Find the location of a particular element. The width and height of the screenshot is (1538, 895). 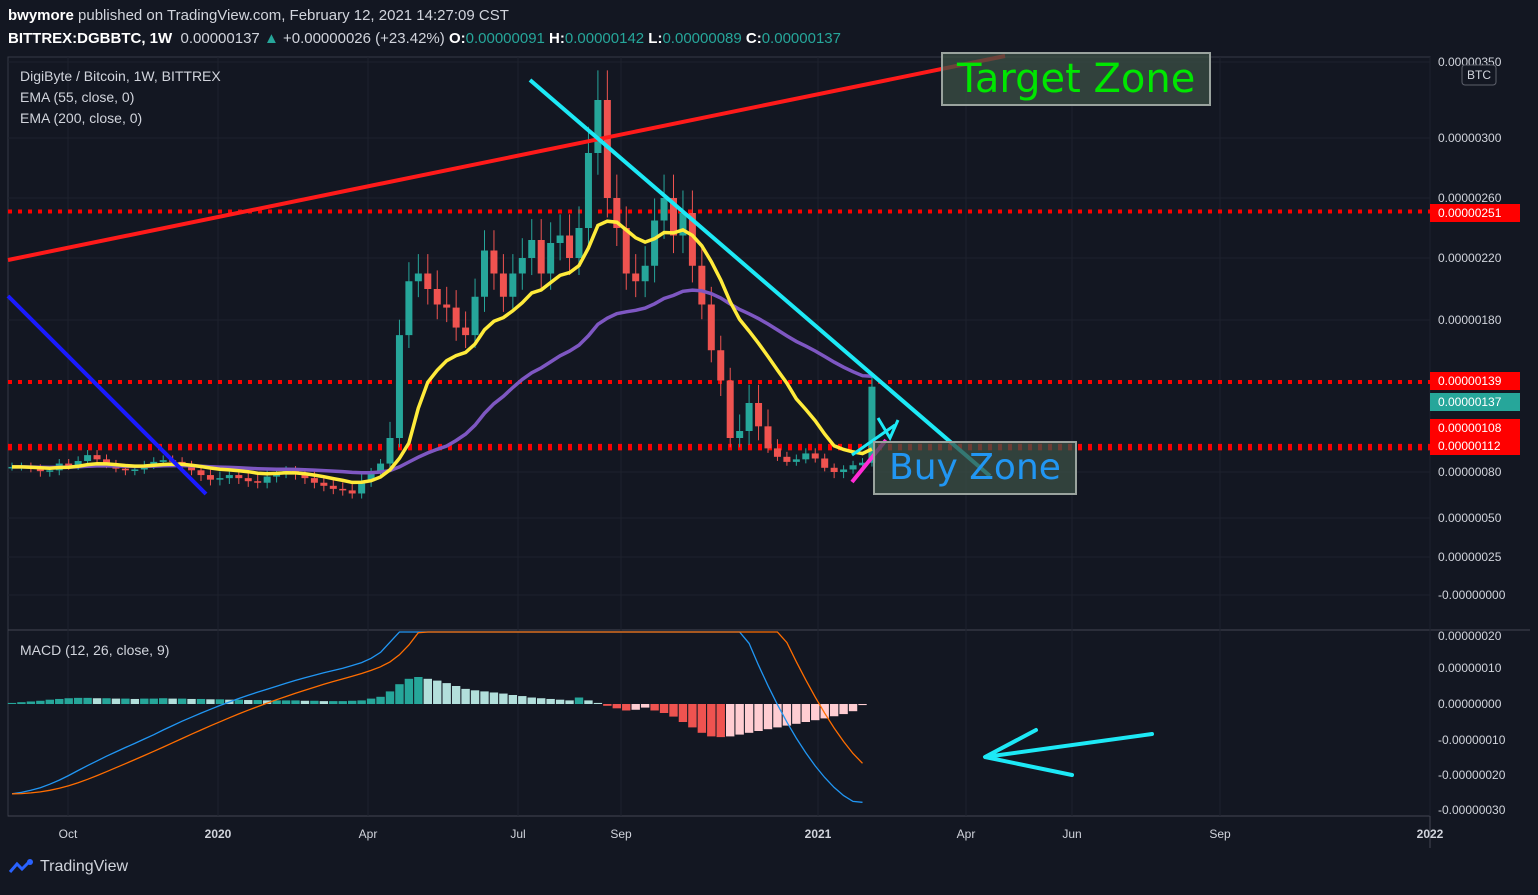

price-tag-box is located at coordinates (1475, 428).